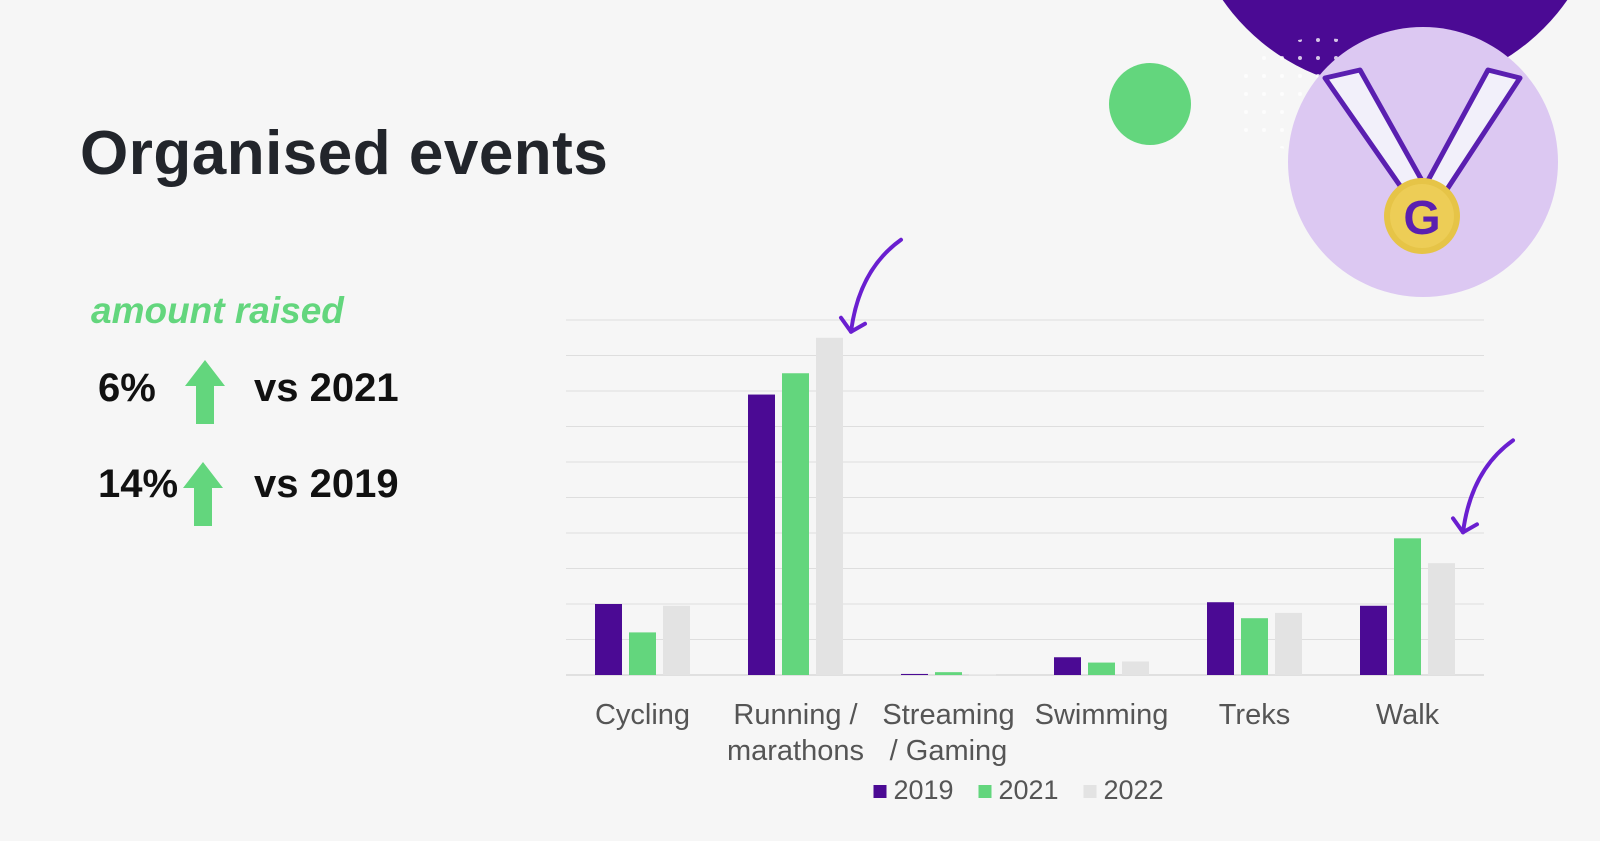  I want to click on x-tick-label: marathons, so click(795, 751).